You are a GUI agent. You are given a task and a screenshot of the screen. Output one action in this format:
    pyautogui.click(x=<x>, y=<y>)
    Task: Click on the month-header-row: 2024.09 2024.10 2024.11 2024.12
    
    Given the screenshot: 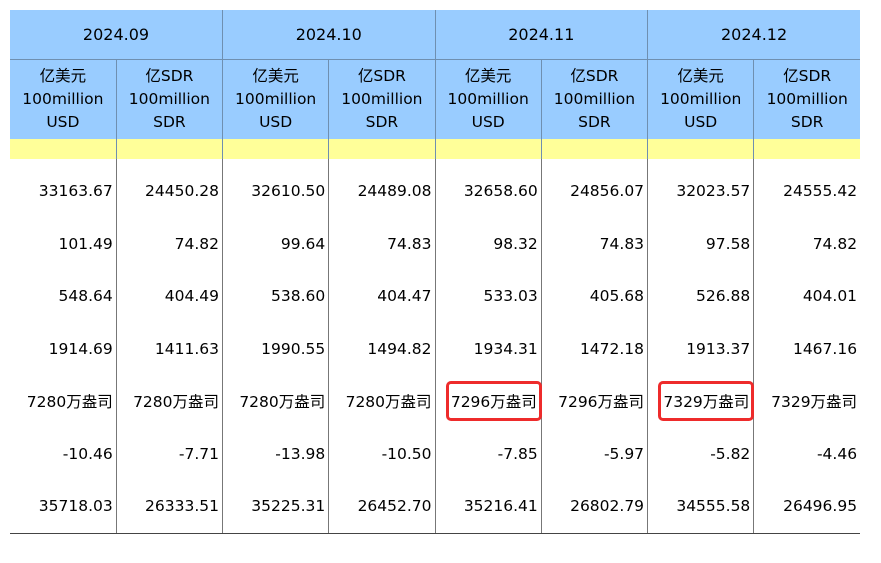 What is the action you would take?
    pyautogui.click(x=435, y=35)
    